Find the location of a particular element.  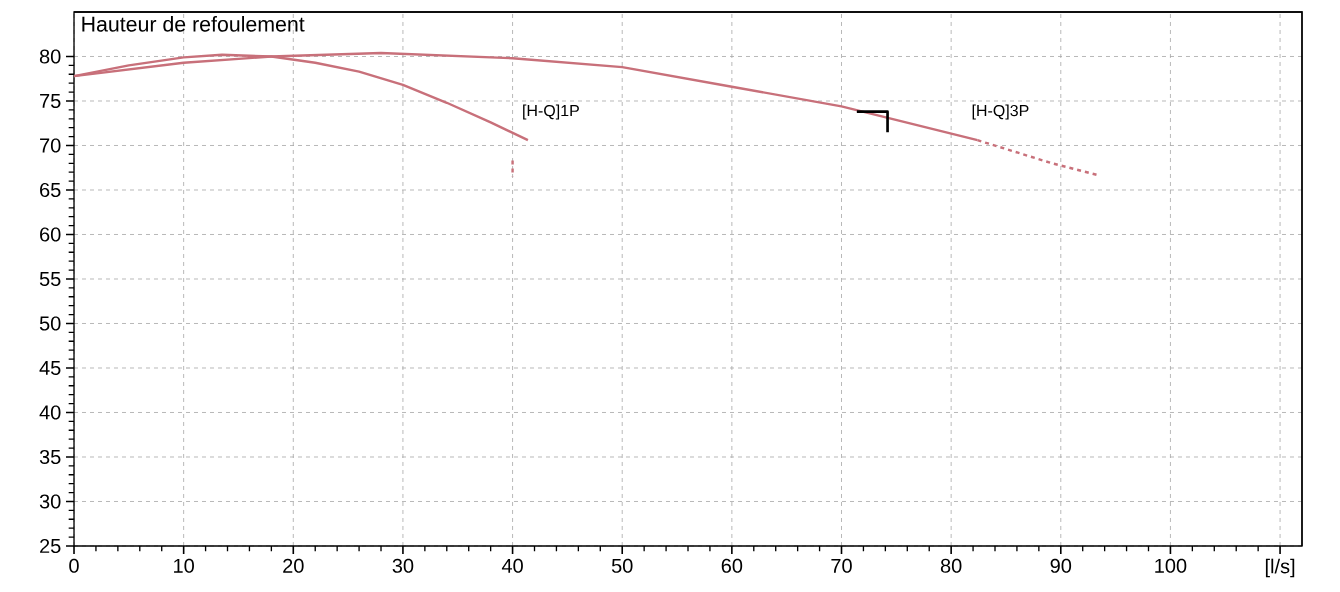

y-tick-label: 30 is located at coordinates (50, 501).